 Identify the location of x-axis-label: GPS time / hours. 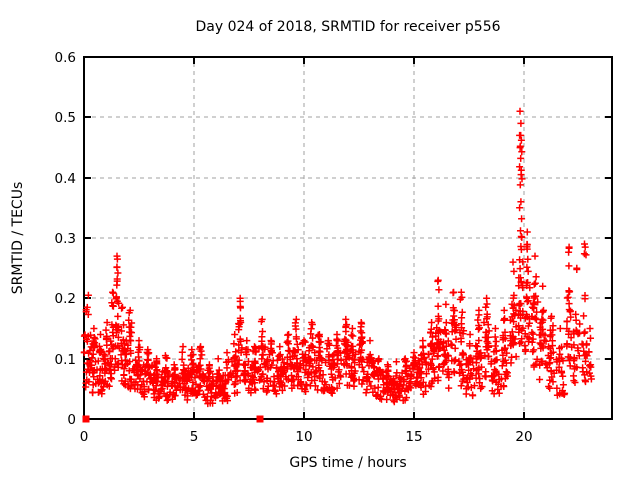
(347, 463).